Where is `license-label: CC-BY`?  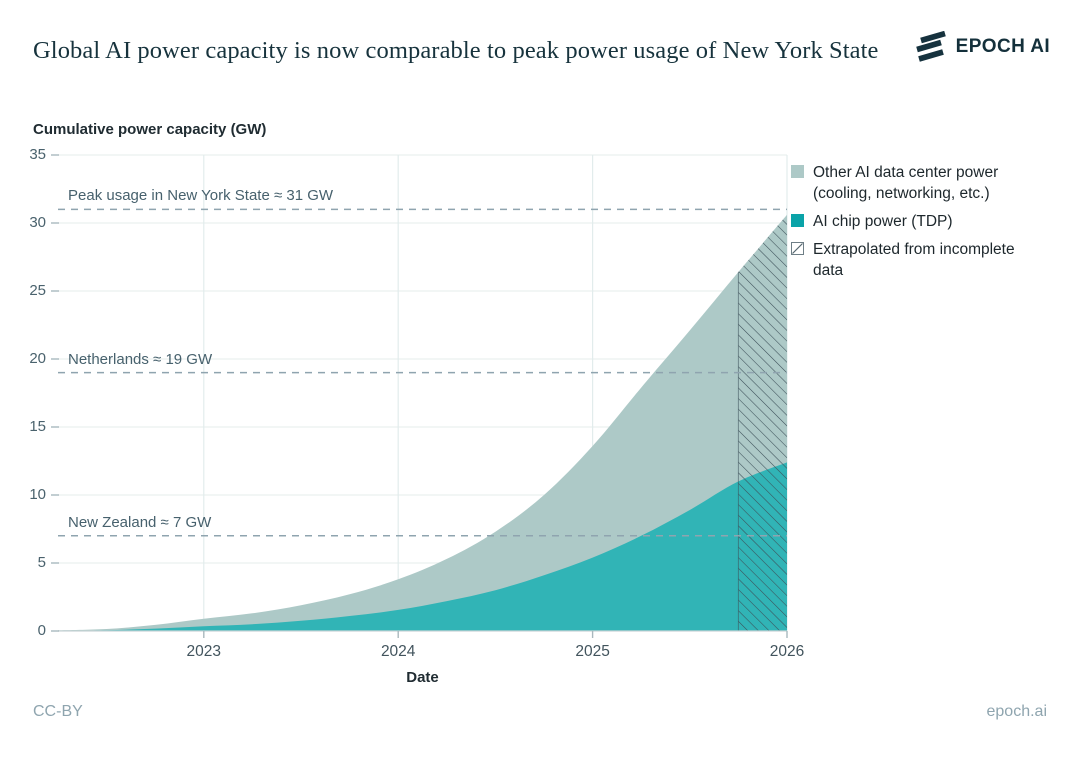
license-label: CC-BY is located at coordinates (58, 711).